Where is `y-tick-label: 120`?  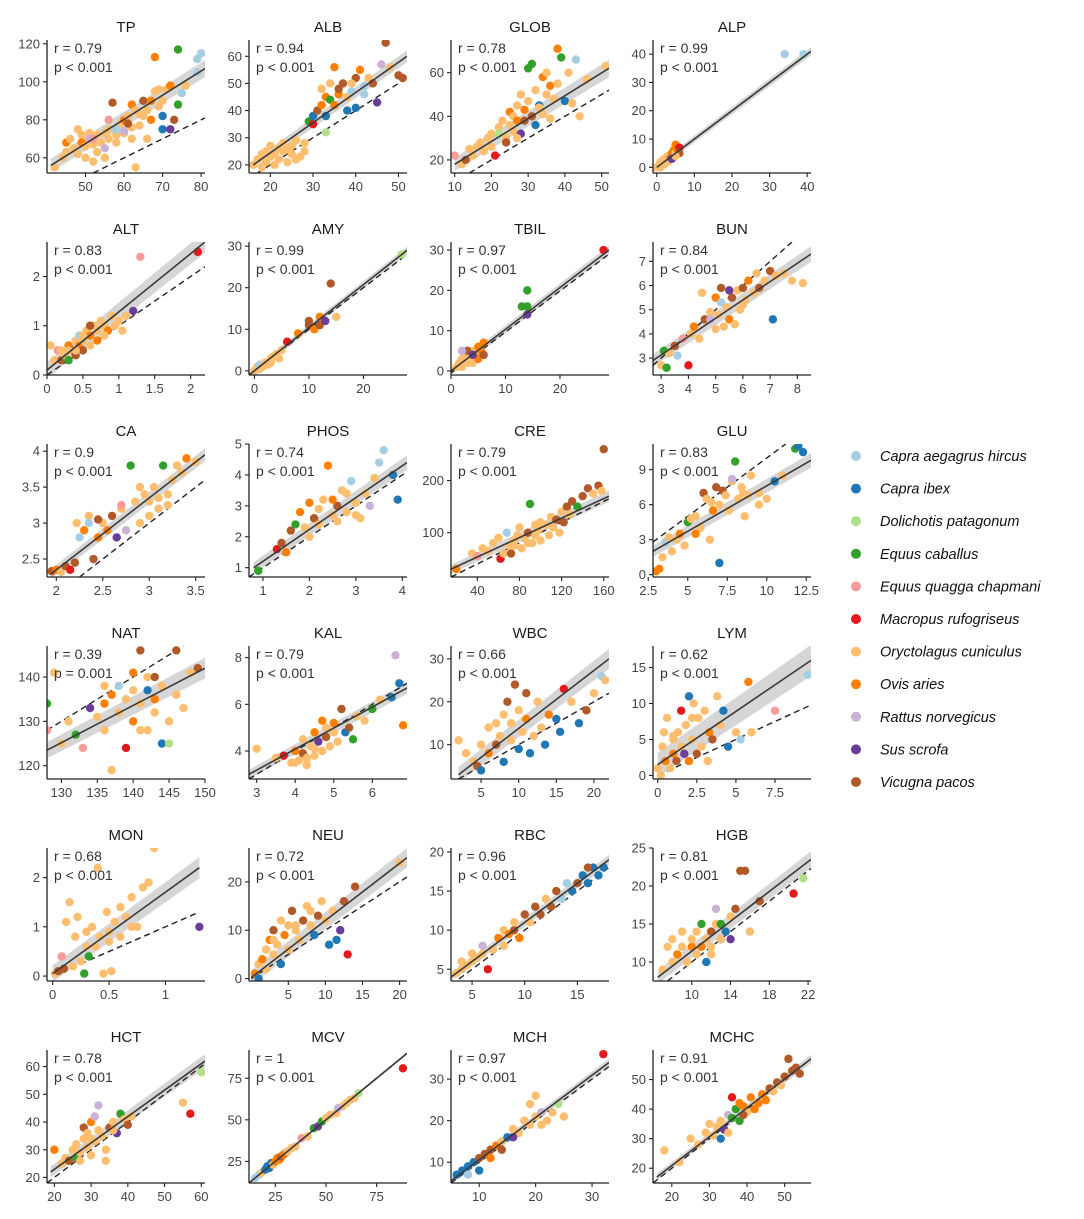
y-tick-label: 120 is located at coordinates (29, 43).